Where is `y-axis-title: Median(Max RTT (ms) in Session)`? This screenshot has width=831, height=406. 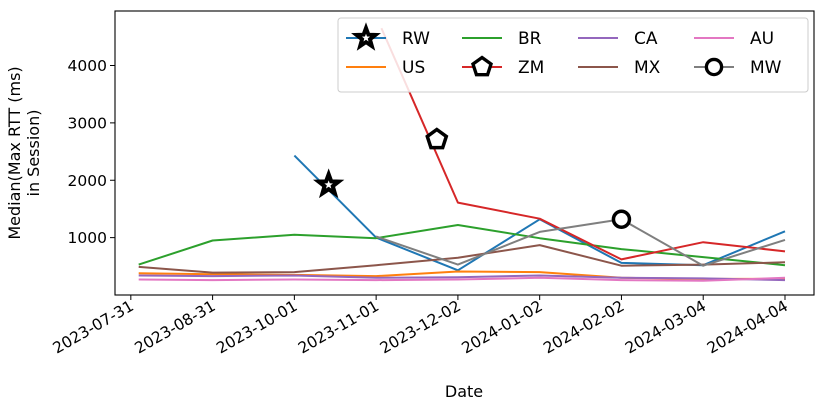
y-axis-title: Median(Max RTT (ms) in Session) is located at coordinates (24, 152).